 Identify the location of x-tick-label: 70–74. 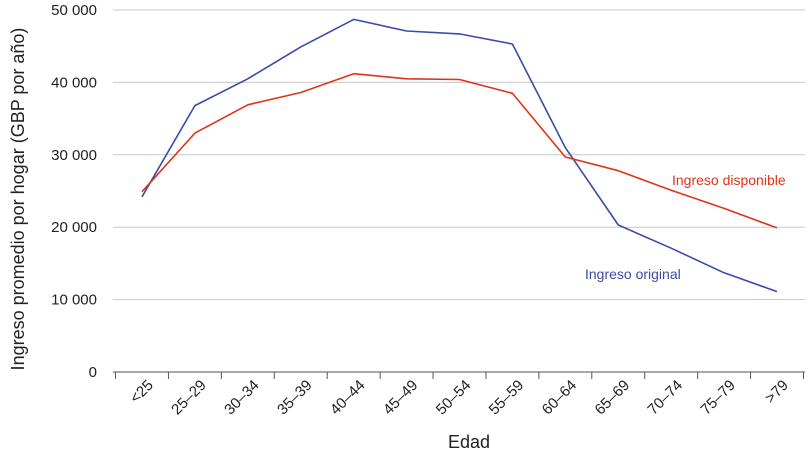
(665, 398).